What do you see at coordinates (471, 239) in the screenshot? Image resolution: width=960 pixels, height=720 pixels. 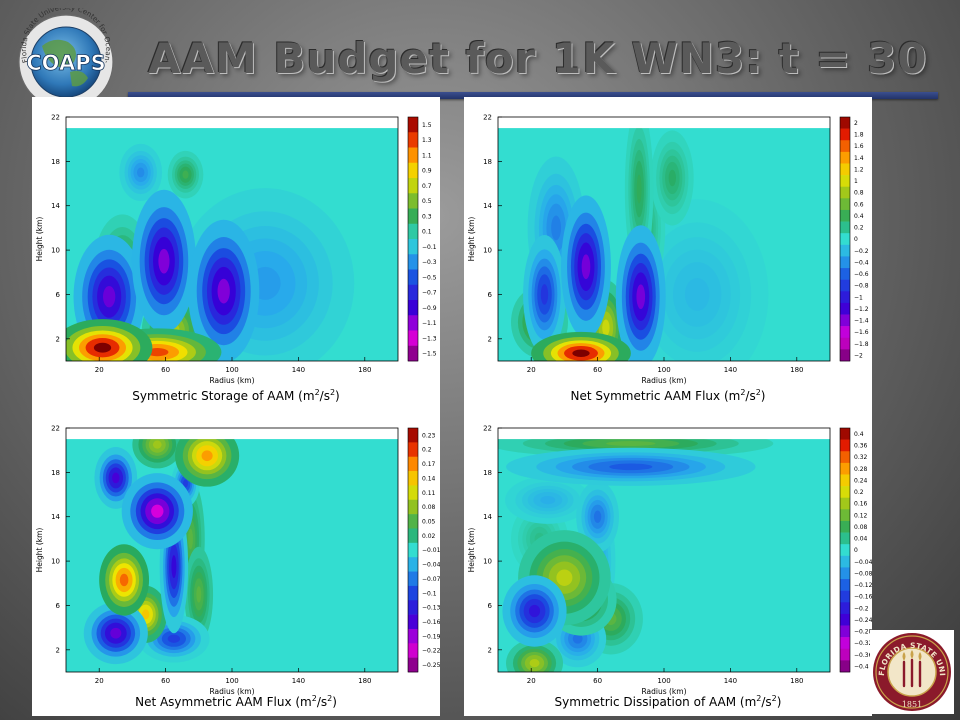 I see `y-axis-label: Height (km)` at bounding box center [471, 239].